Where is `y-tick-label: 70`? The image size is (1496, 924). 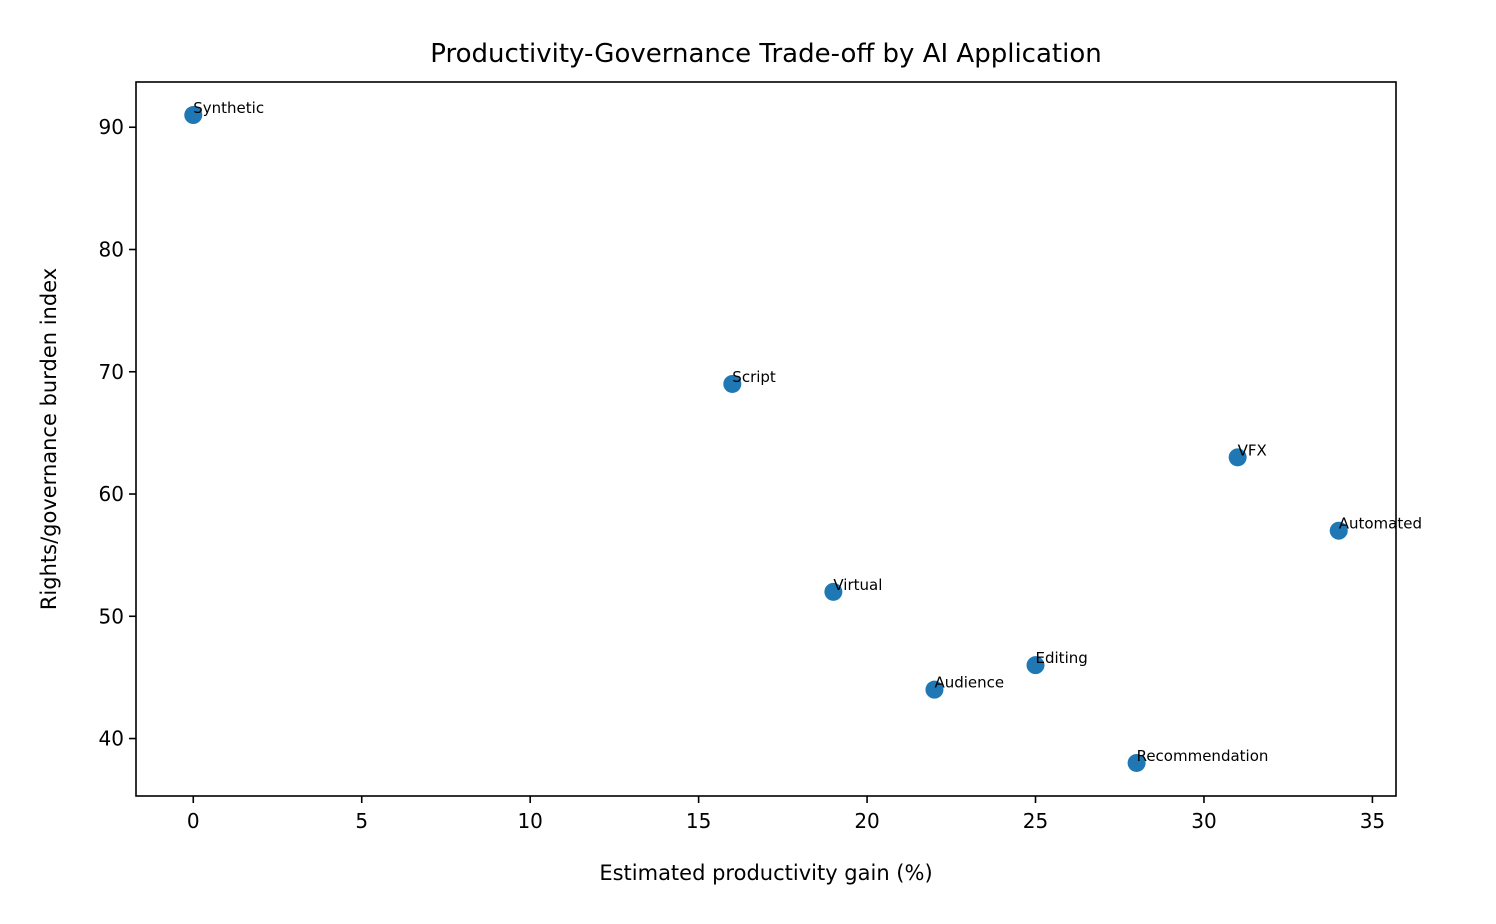 y-tick-label: 70 is located at coordinates (111, 372).